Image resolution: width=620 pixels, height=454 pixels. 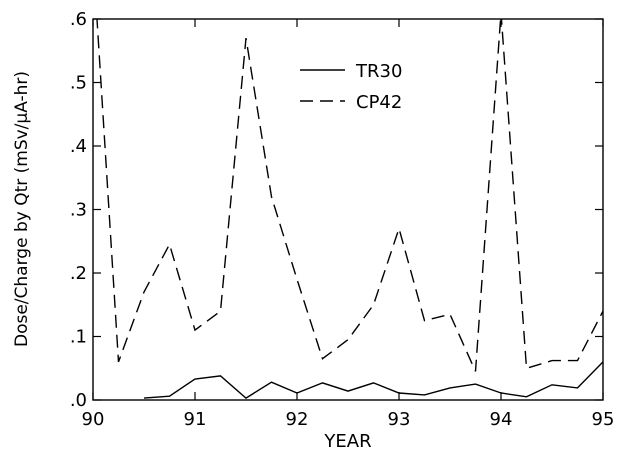 What do you see at coordinates (78, 83) in the screenshot?
I see `y-tick-label: .5` at bounding box center [78, 83].